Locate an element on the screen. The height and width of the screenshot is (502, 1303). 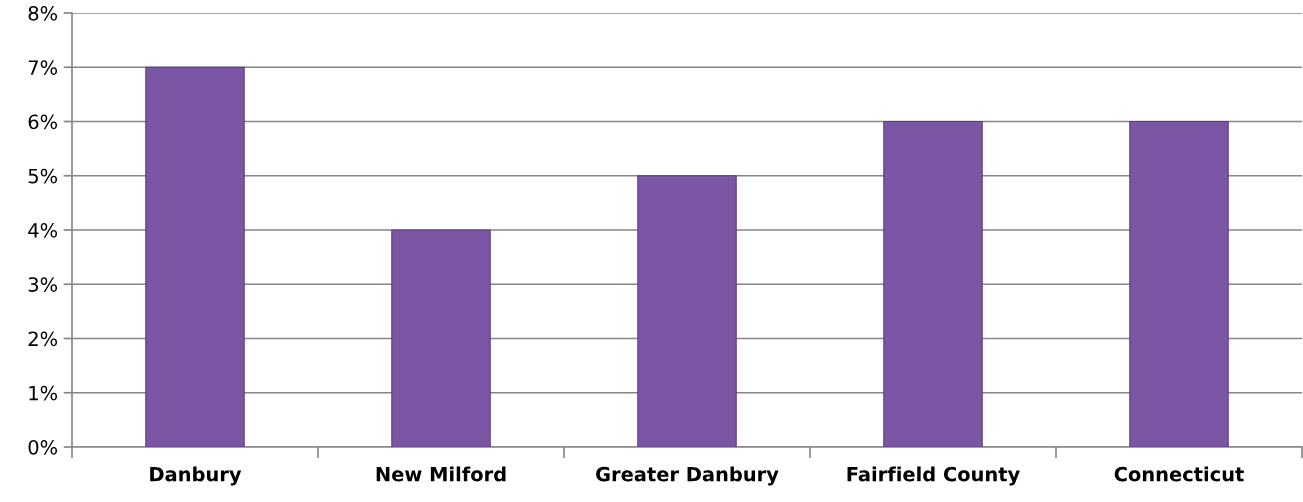
y-tick-label: 8% is located at coordinates (43, 13).